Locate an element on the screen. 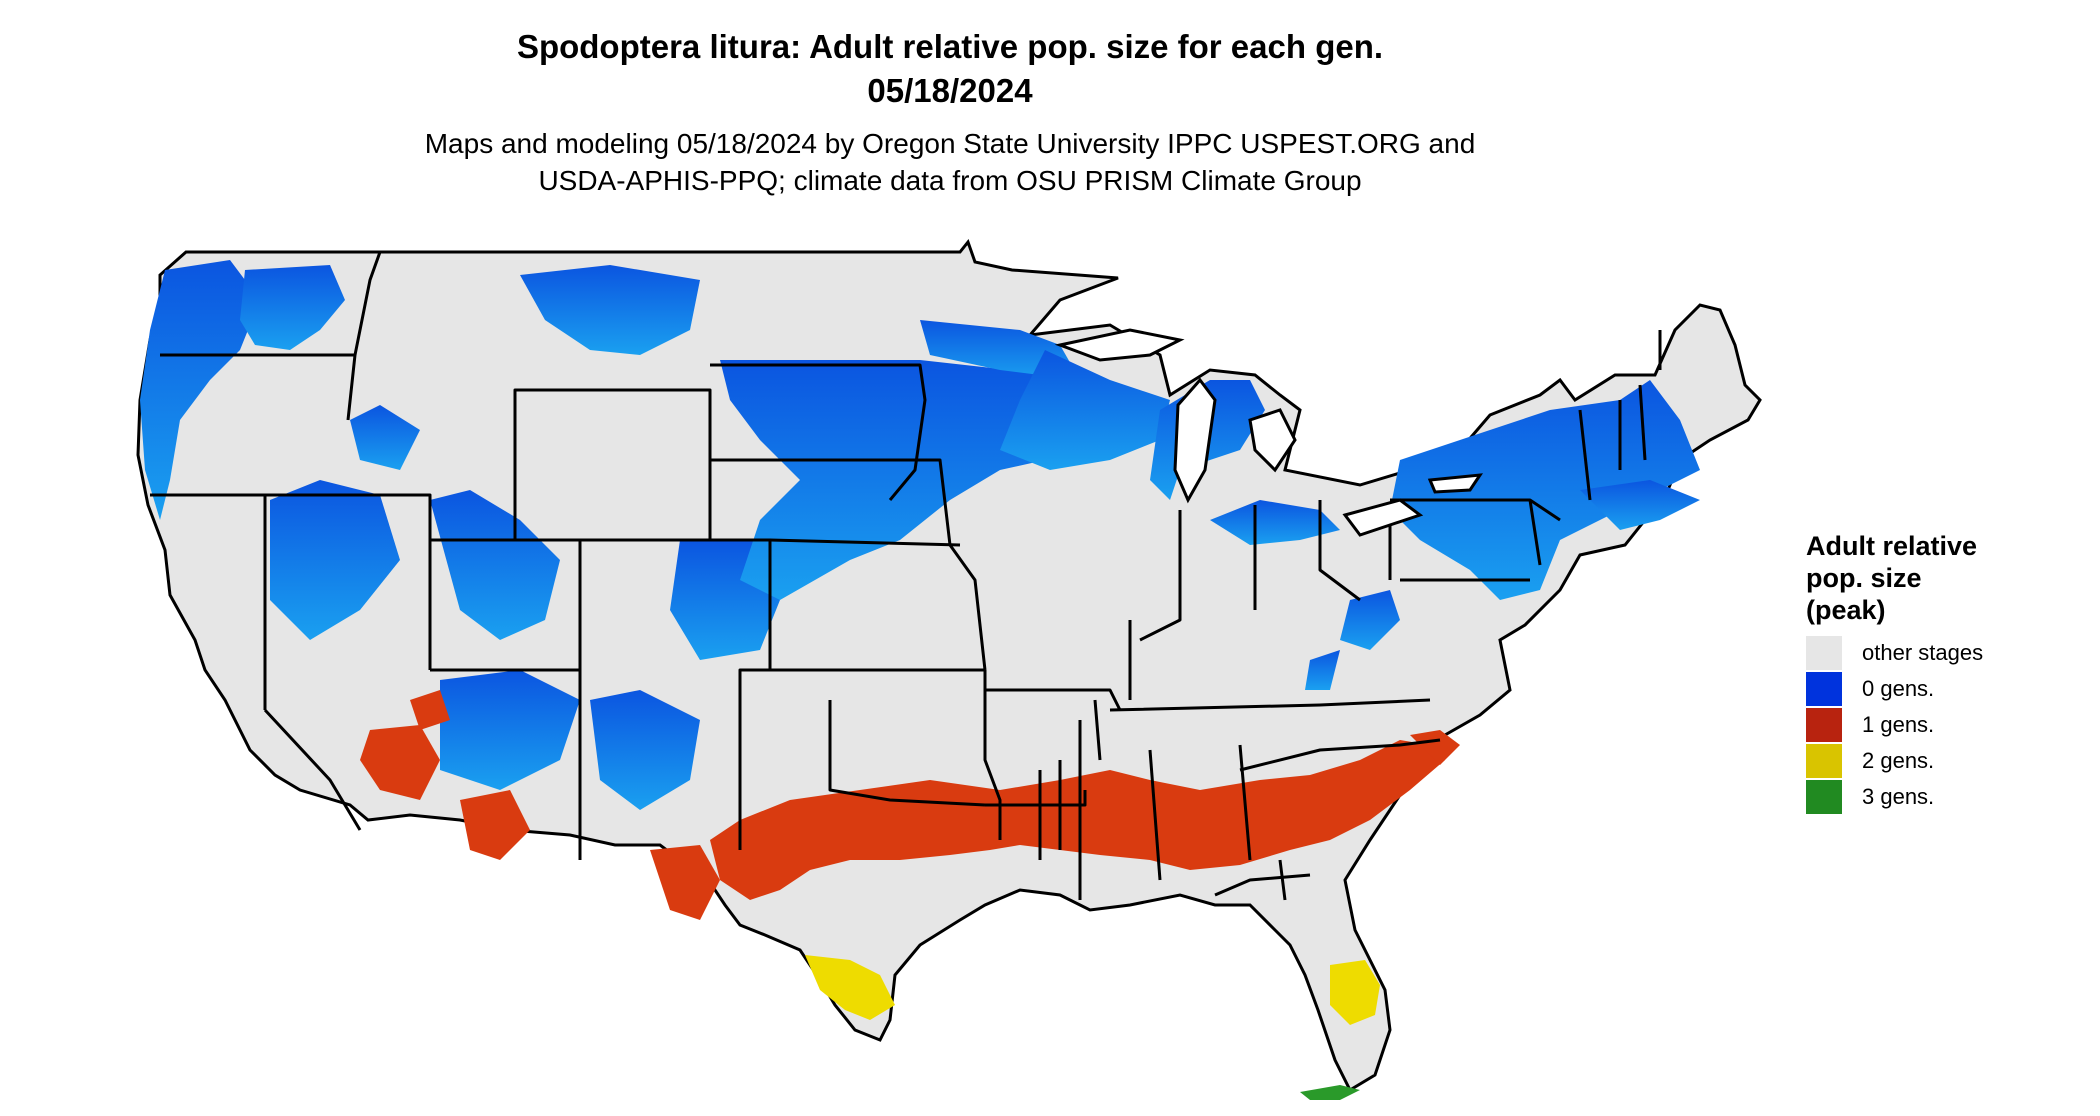 The height and width of the screenshot is (1116, 2100). legend-label: other stages is located at coordinates (1923, 652).